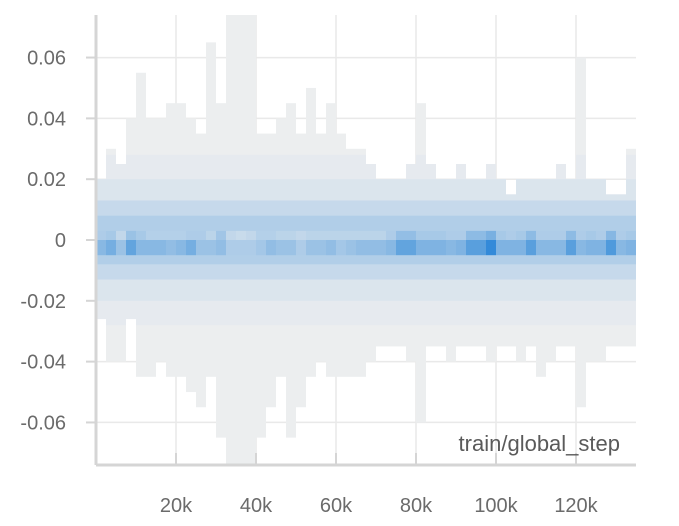  I want to click on x-tick-label-5: 120k, so click(576, 506).